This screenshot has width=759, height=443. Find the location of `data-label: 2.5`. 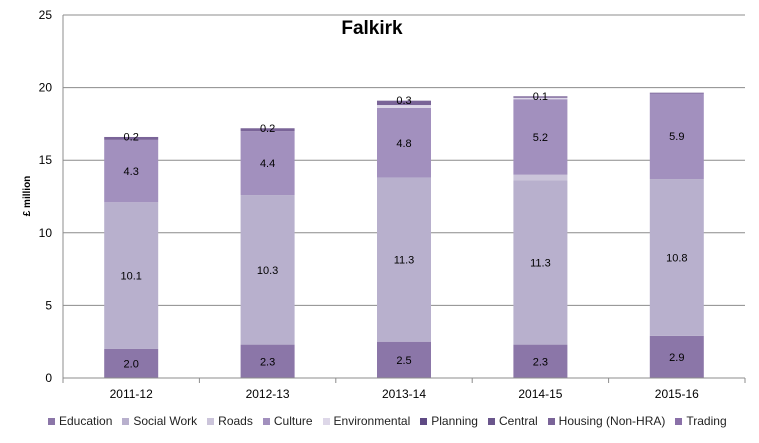

data-label: 2.5 is located at coordinates (403, 361).